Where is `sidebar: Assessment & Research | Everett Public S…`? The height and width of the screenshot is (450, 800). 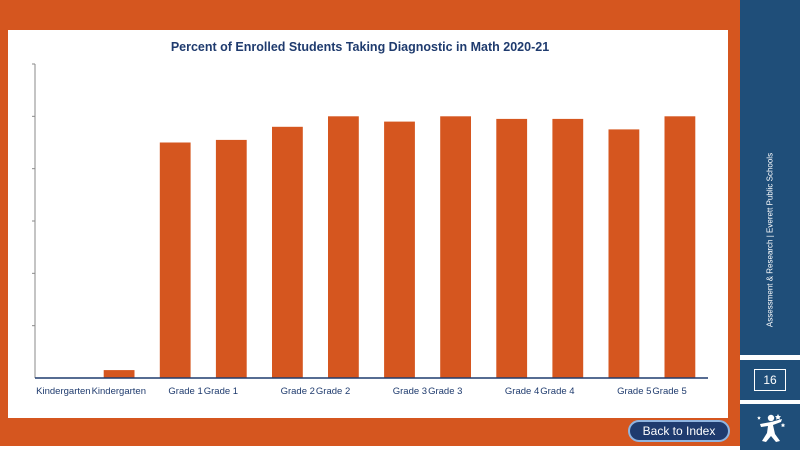
sidebar: Assessment & Research | Everett Public S… is located at coordinates (770, 225).